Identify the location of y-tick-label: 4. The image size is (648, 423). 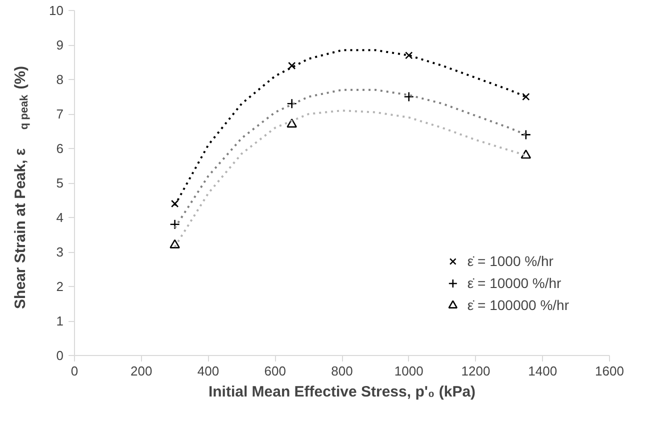
(60, 217).